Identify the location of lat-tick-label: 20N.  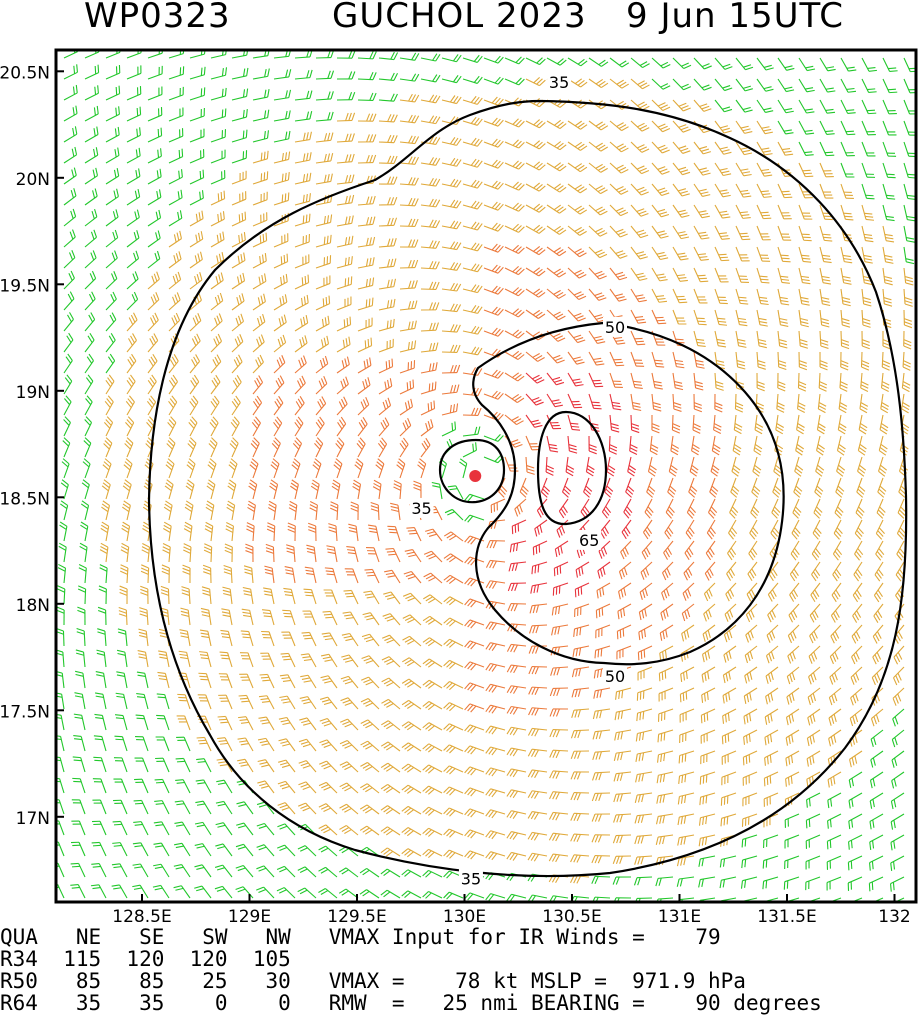
(33, 180).